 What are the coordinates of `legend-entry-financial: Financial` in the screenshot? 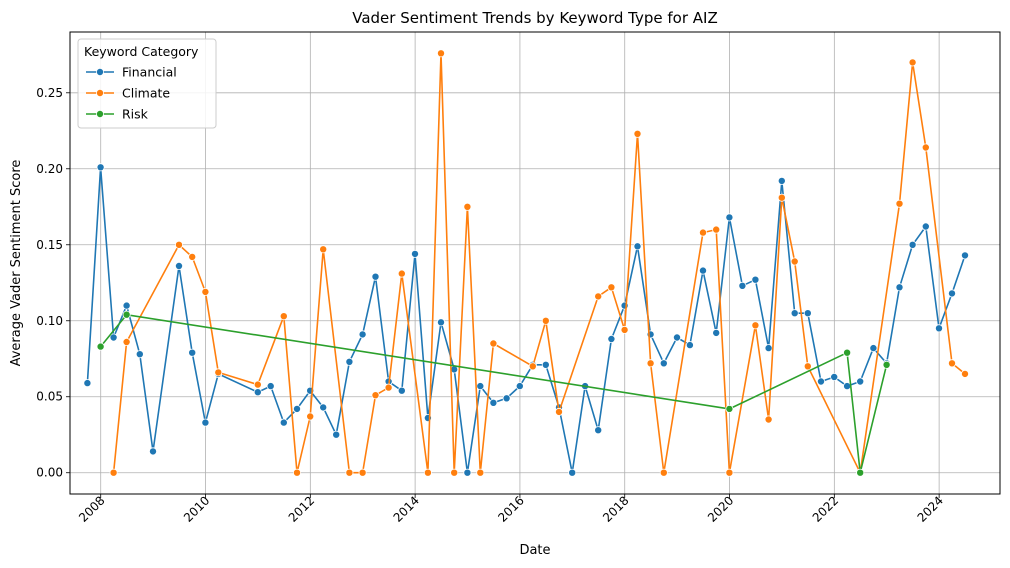 It's located at (131, 72).